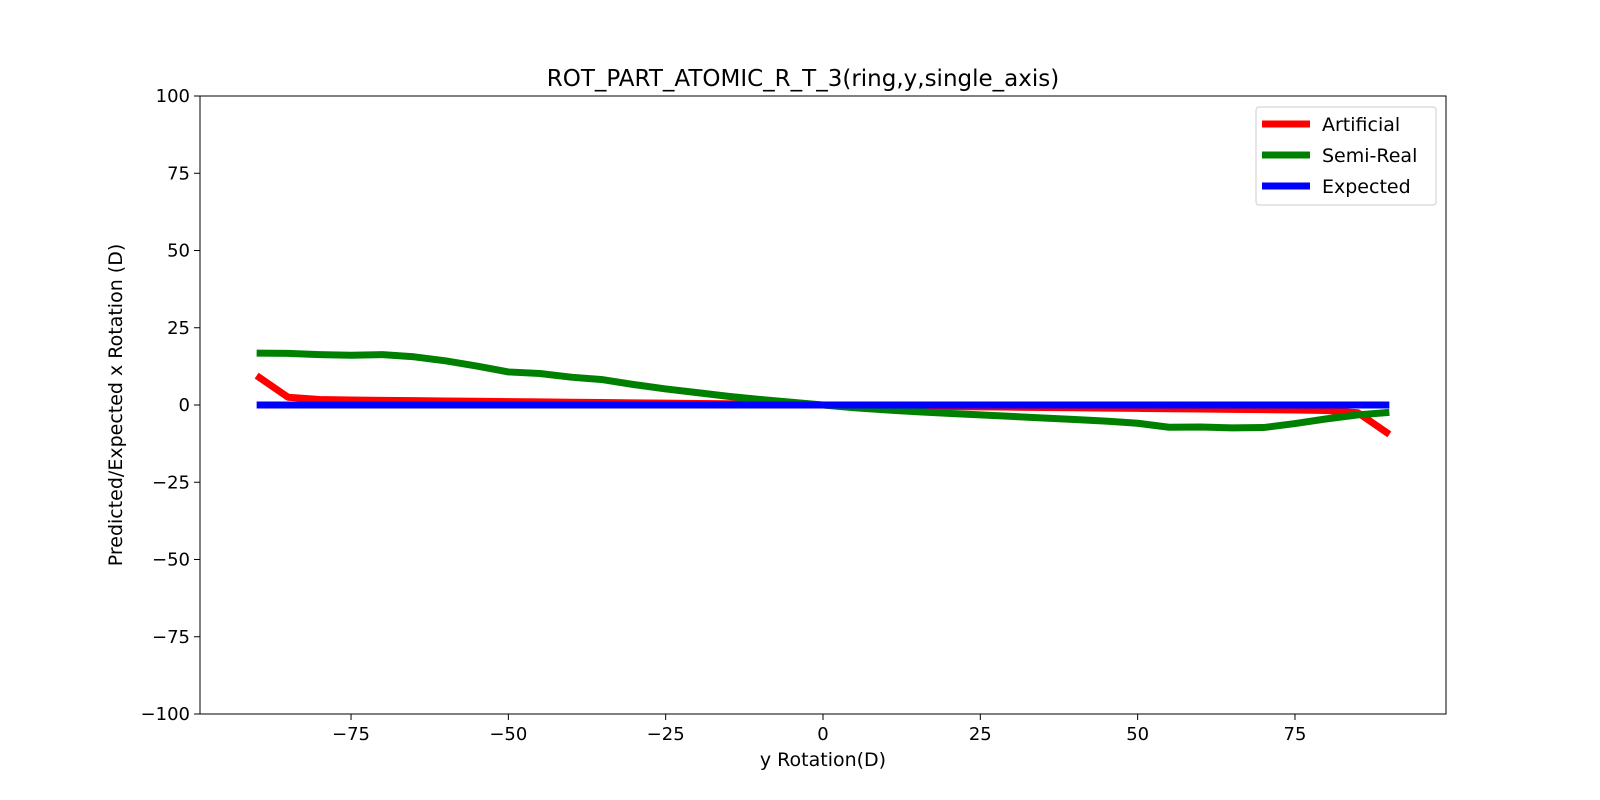 The image size is (1600, 800). What do you see at coordinates (178, 173) in the screenshot?
I see `y-tick-label: 75` at bounding box center [178, 173].